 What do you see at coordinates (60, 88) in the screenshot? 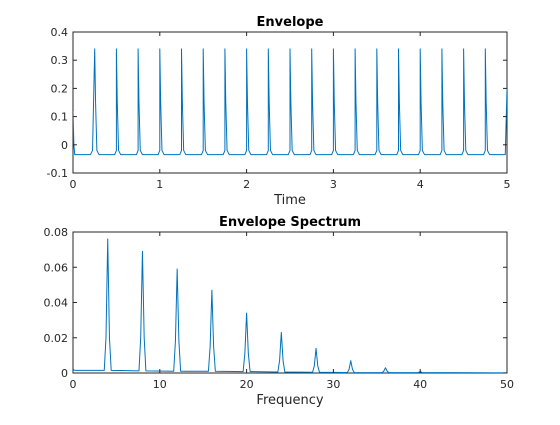
I see `envelope-y-tick-label: 0.2` at bounding box center [60, 88].